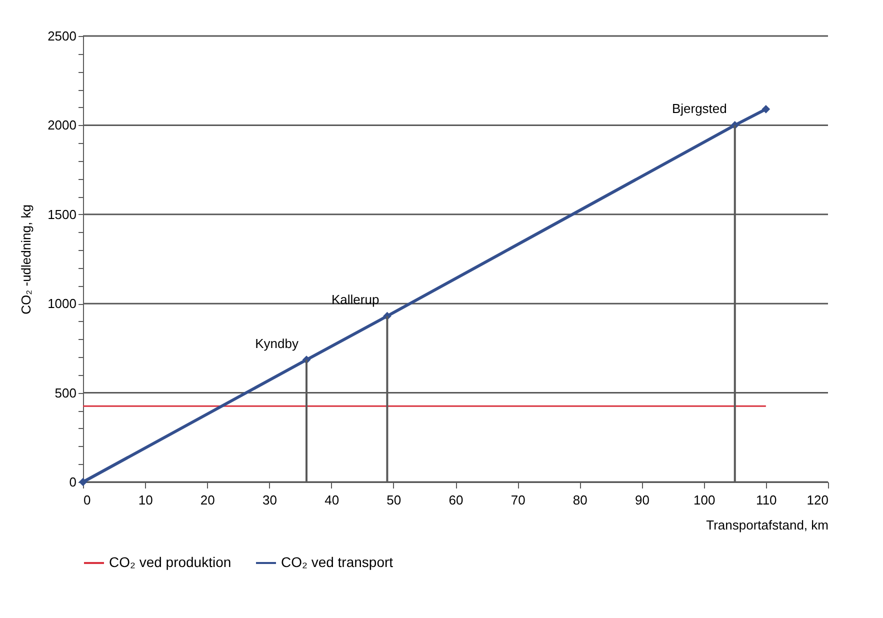 Image resolution: width=883 pixels, height=618 pixels. Describe the element at coordinates (704, 500) in the screenshot. I see `x-tick-label: 100` at that location.